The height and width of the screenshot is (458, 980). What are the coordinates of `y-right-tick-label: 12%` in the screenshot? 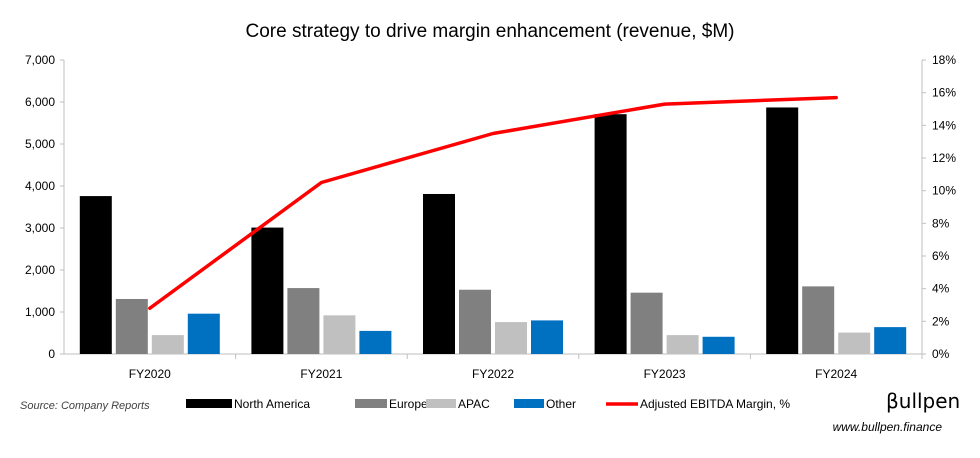 It's located at (944, 158).